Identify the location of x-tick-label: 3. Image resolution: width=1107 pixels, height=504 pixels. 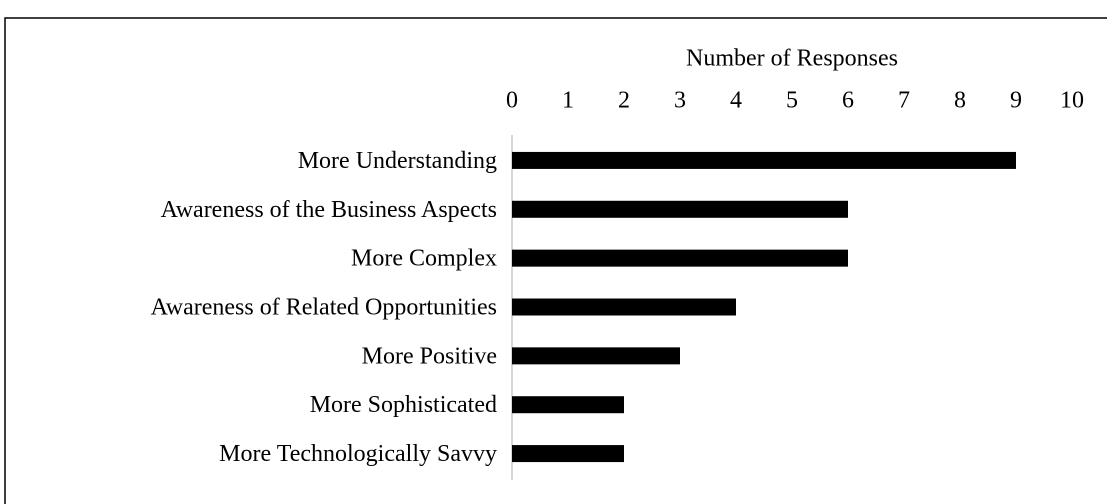
(680, 101).